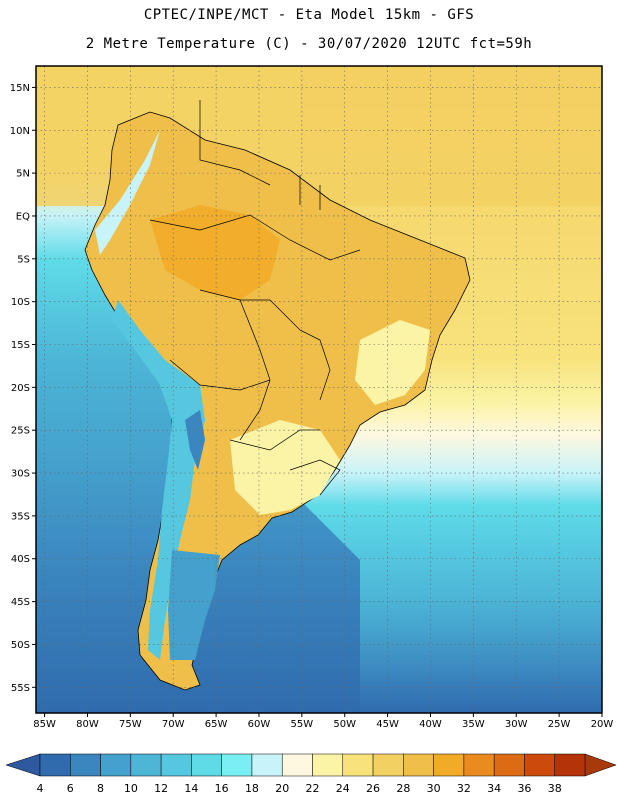 The image size is (618, 800). I want to click on field-east-highlands, so click(392, 362).